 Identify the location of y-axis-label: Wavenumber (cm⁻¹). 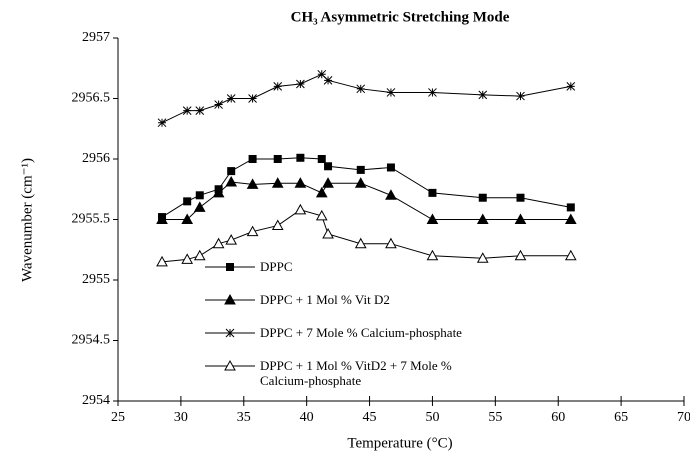
(27, 220).